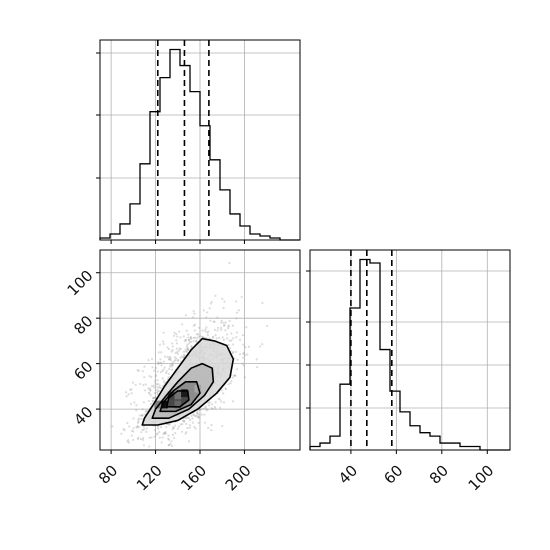 The width and height of the screenshot is (550, 550). Describe the element at coordinates (193, 478) in the screenshot. I see `x-tick-label: 160` at that location.